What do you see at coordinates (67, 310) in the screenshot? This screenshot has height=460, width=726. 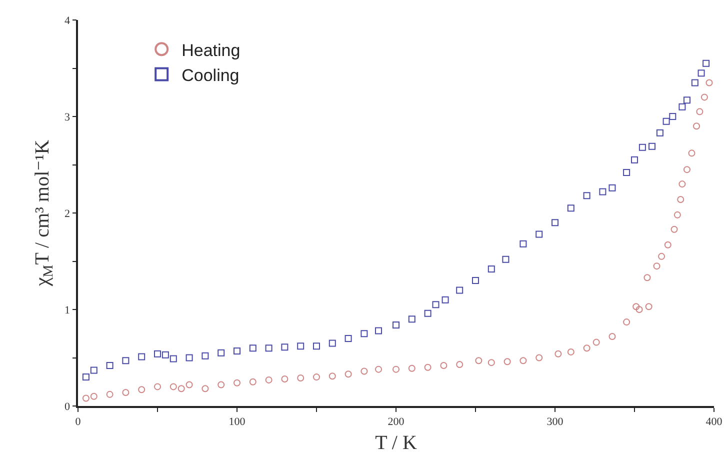 I see `y-tick-label: 1` at bounding box center [67, 310].